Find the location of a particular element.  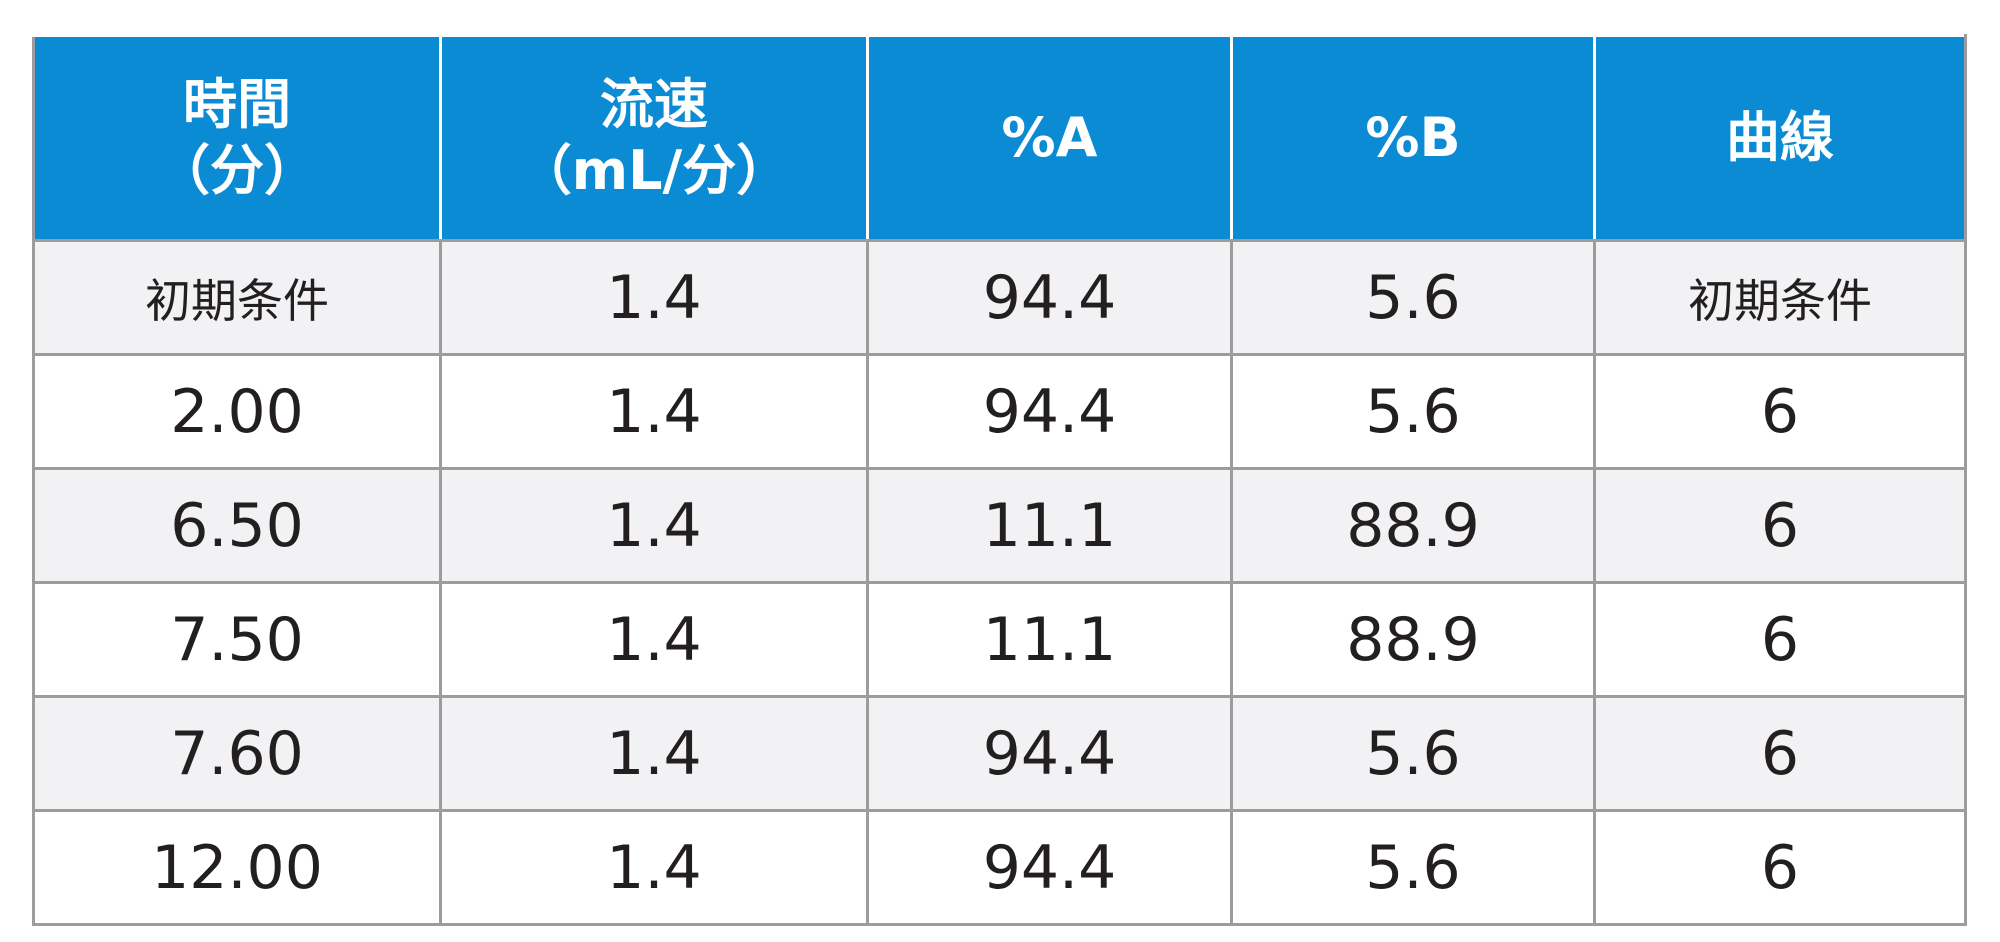

table-row: 7.60 1.4 94.4 5.6 6 is located at coordinates (999, 753).